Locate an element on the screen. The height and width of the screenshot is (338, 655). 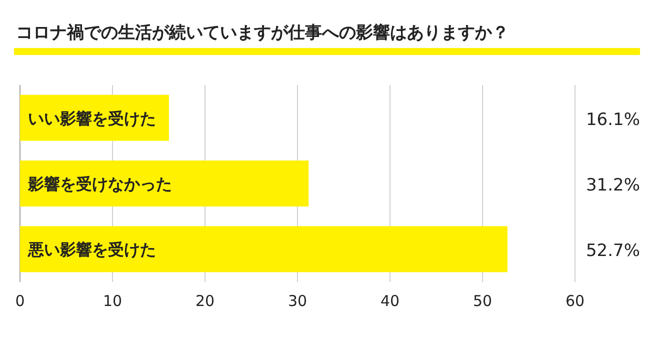
y-tick-label: 悪い影響を受けた is located at coordinates (91, 250).